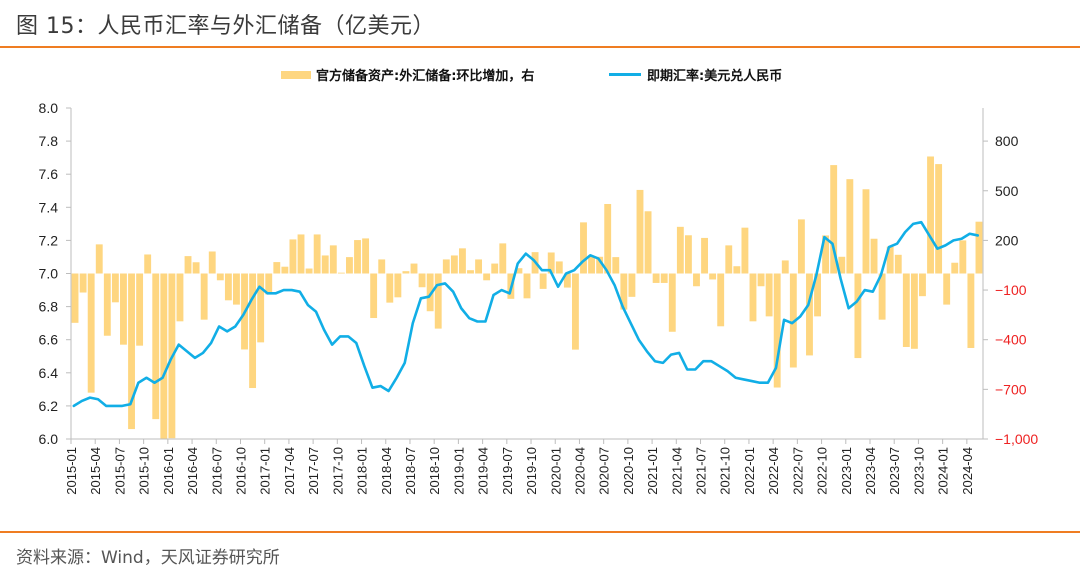 The width and height of the screenshot is (1080, 584). Describe the element at coordinates (49, 108) in the screenshot. I see `left-axis-tick-label: 8.0` at that location.